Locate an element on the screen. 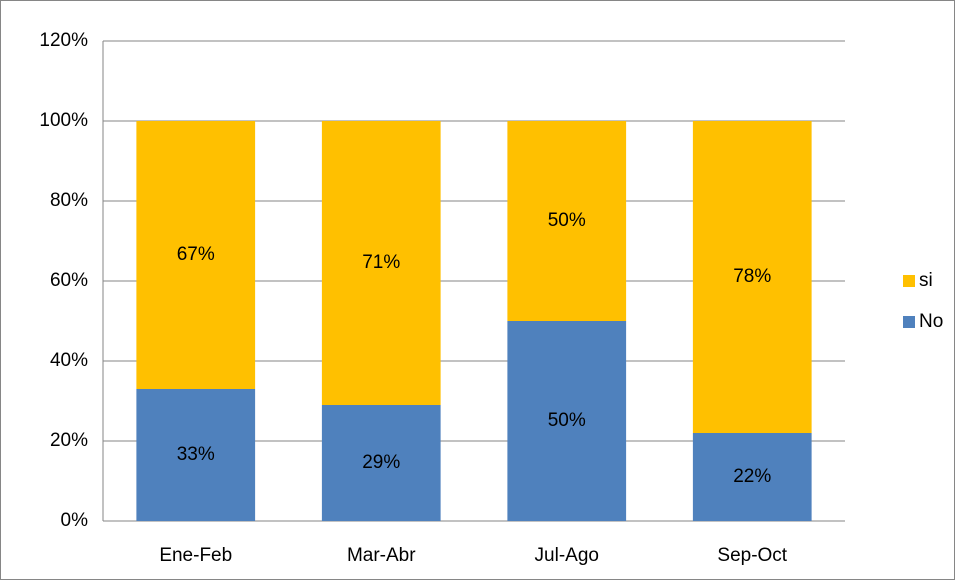 The height and width of the screenshot is (580, 955). data-label: 71% is located at coordinates (381, 262).